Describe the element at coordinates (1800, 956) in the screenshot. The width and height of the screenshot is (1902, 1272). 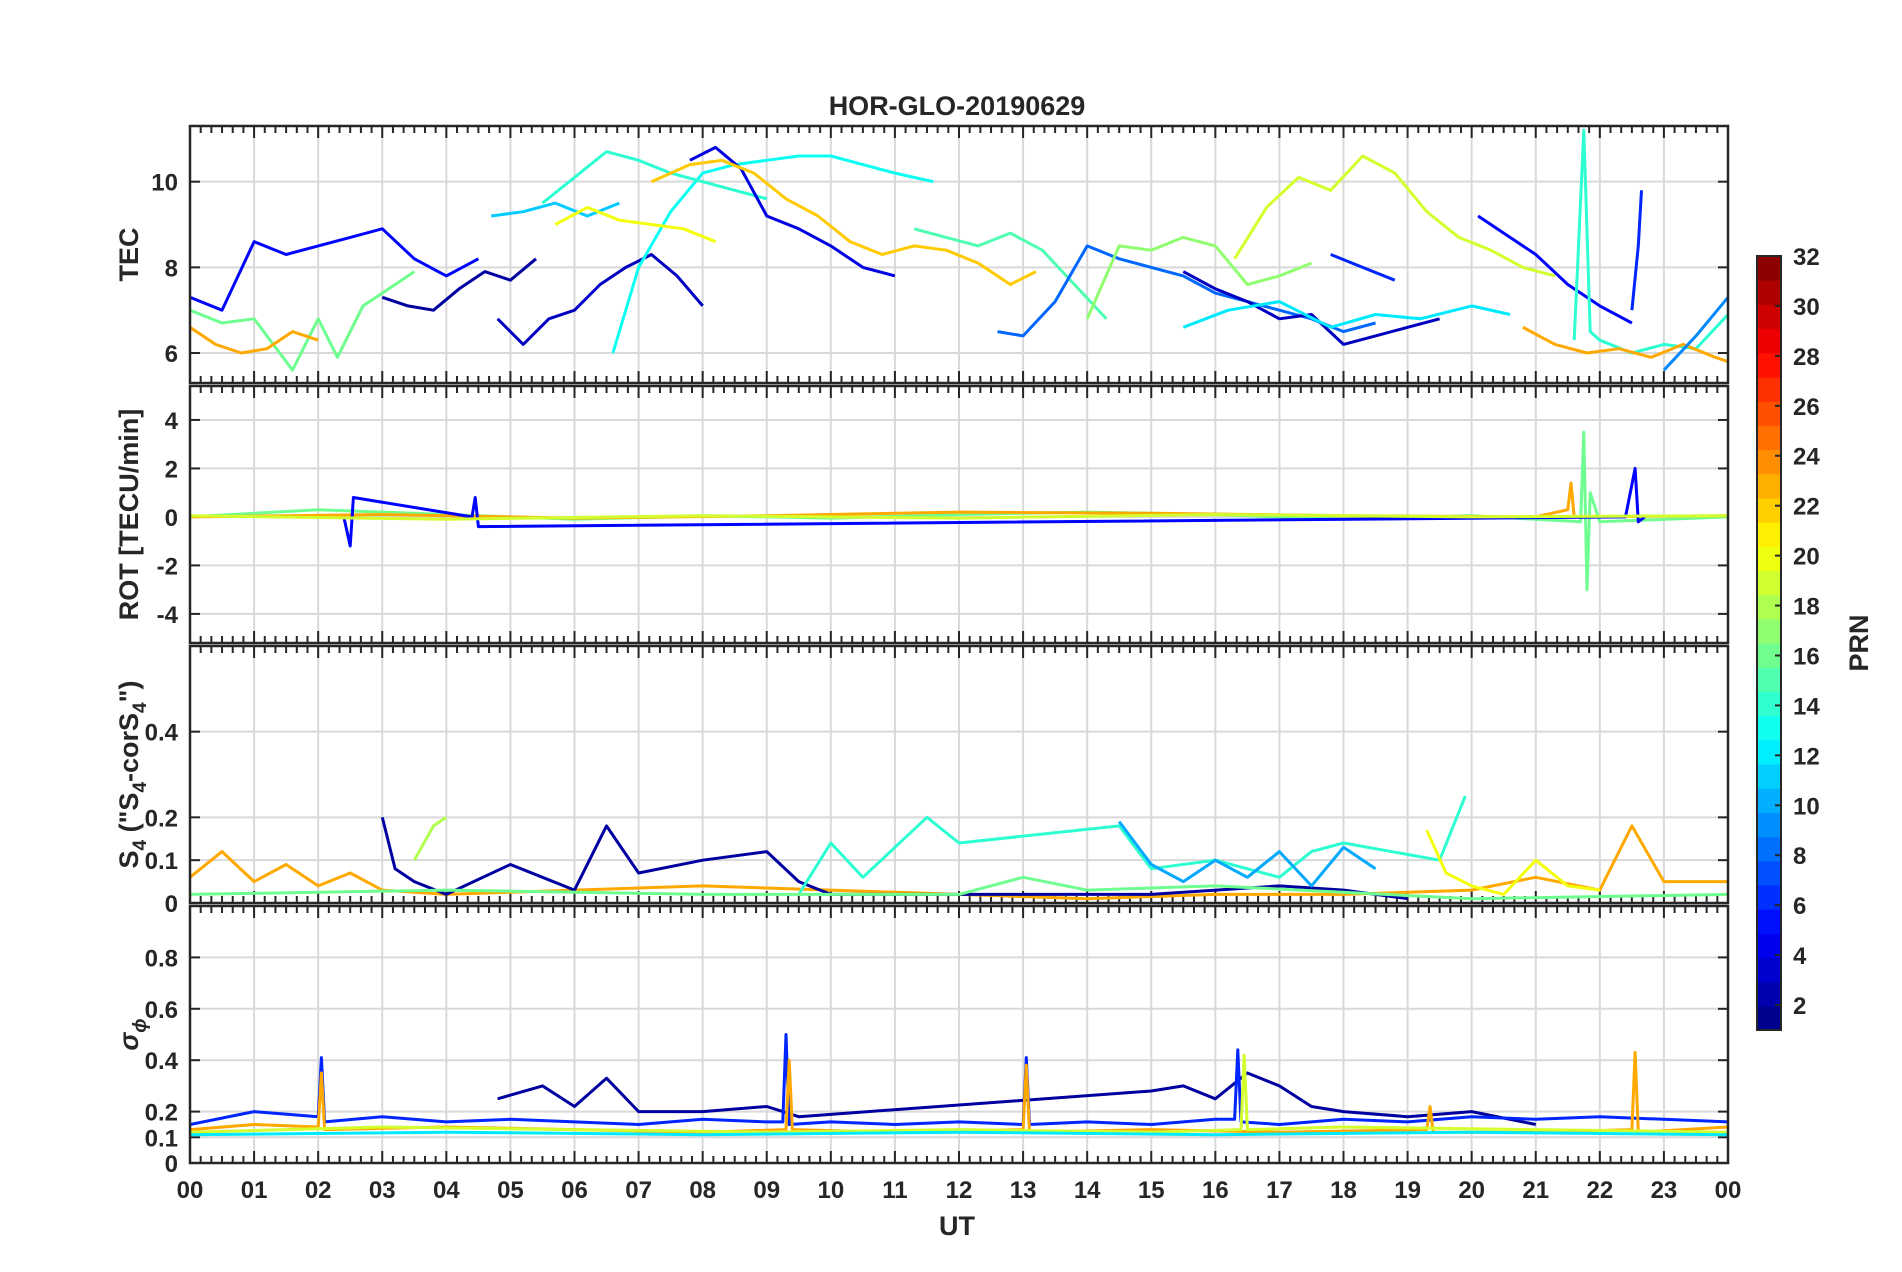
I see `colorbar-tick-label: 4` at that location.